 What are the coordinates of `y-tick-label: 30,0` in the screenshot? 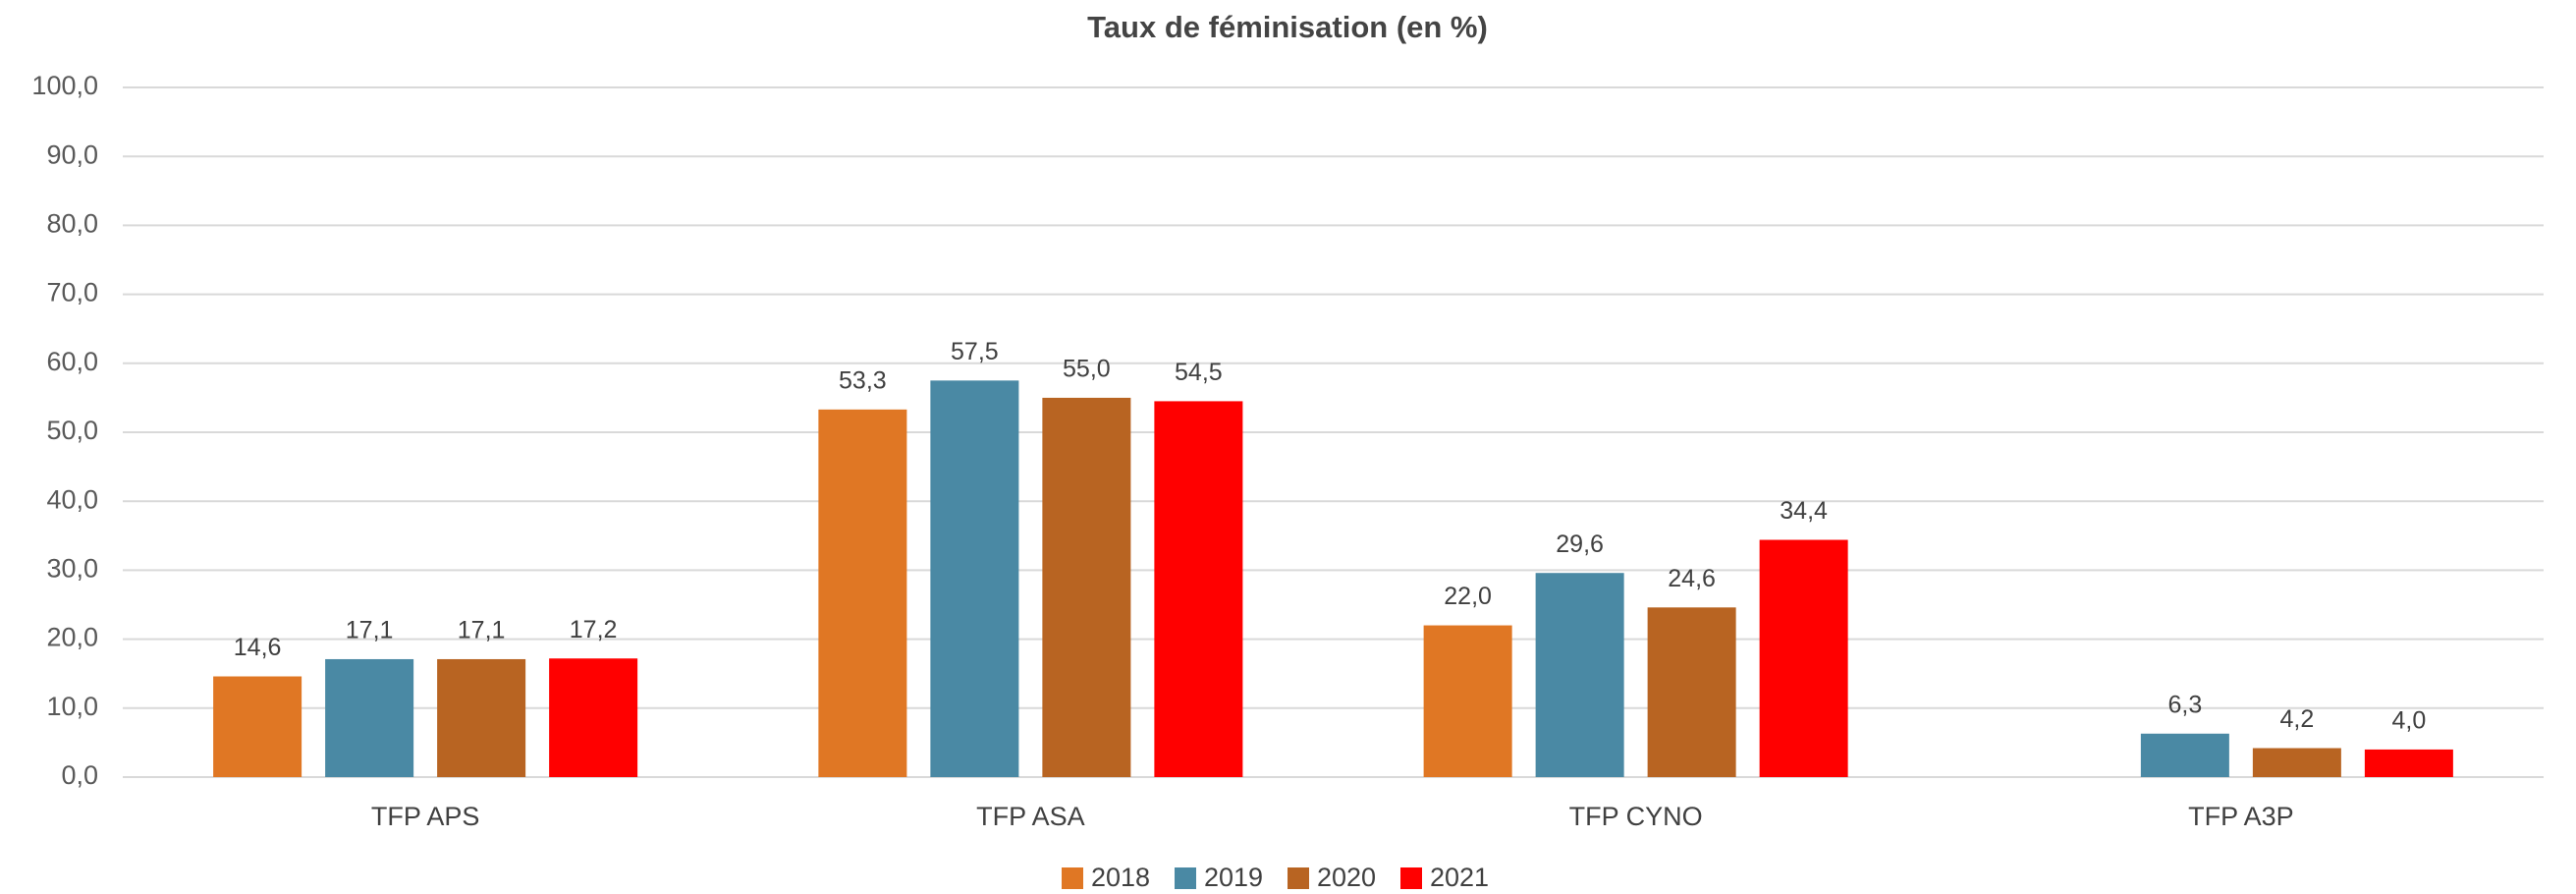 It's located at (72, 569).